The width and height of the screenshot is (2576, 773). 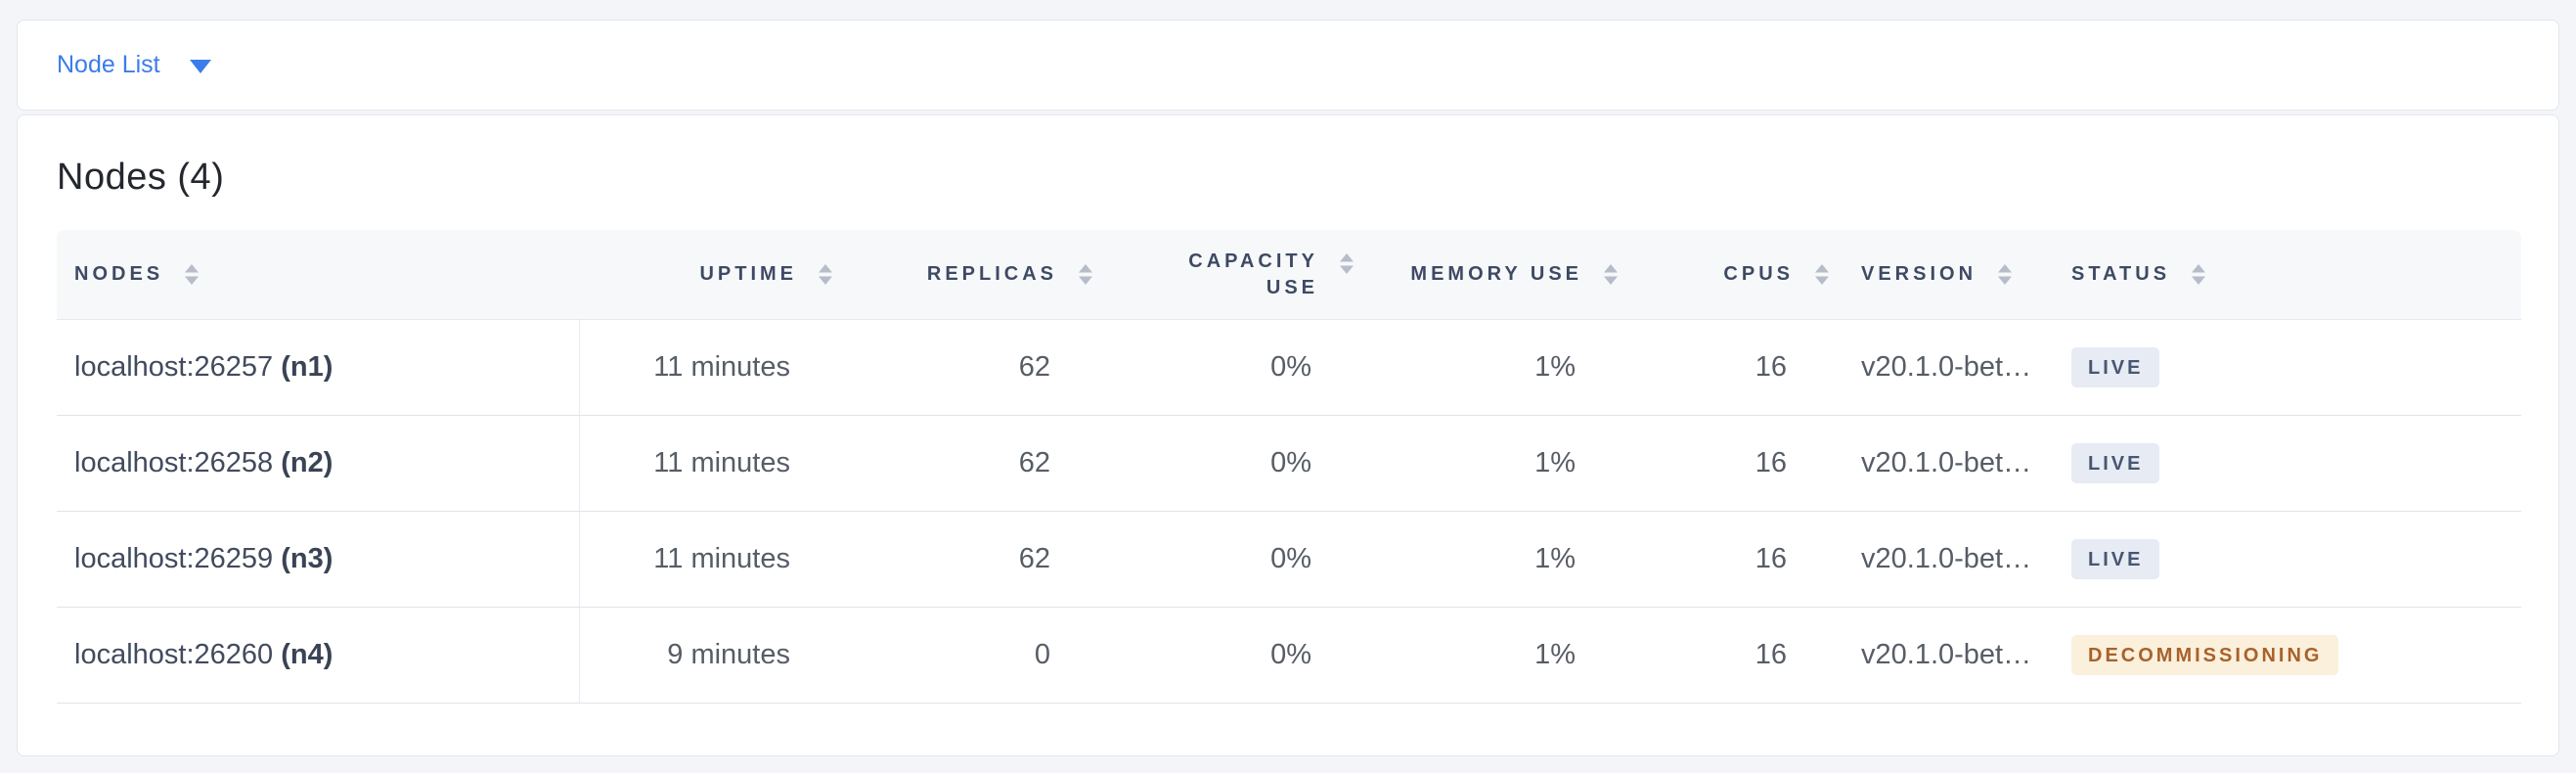 What do you see at coordinates (307, 463) in the screenshot?
I see `node-id: (n2)` at bounding box center [307, 463].